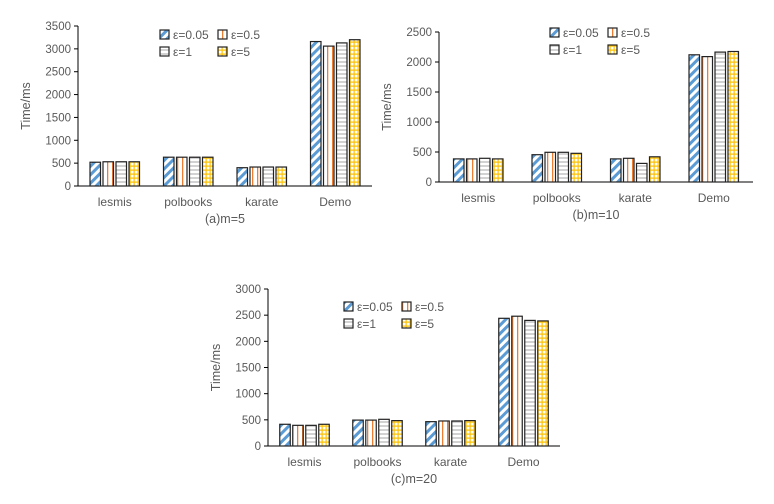  What do you see at coordinates (414, 479) in the screenshot?
I see `chart-title: (c)m=20` at bounding box center [414, 479].